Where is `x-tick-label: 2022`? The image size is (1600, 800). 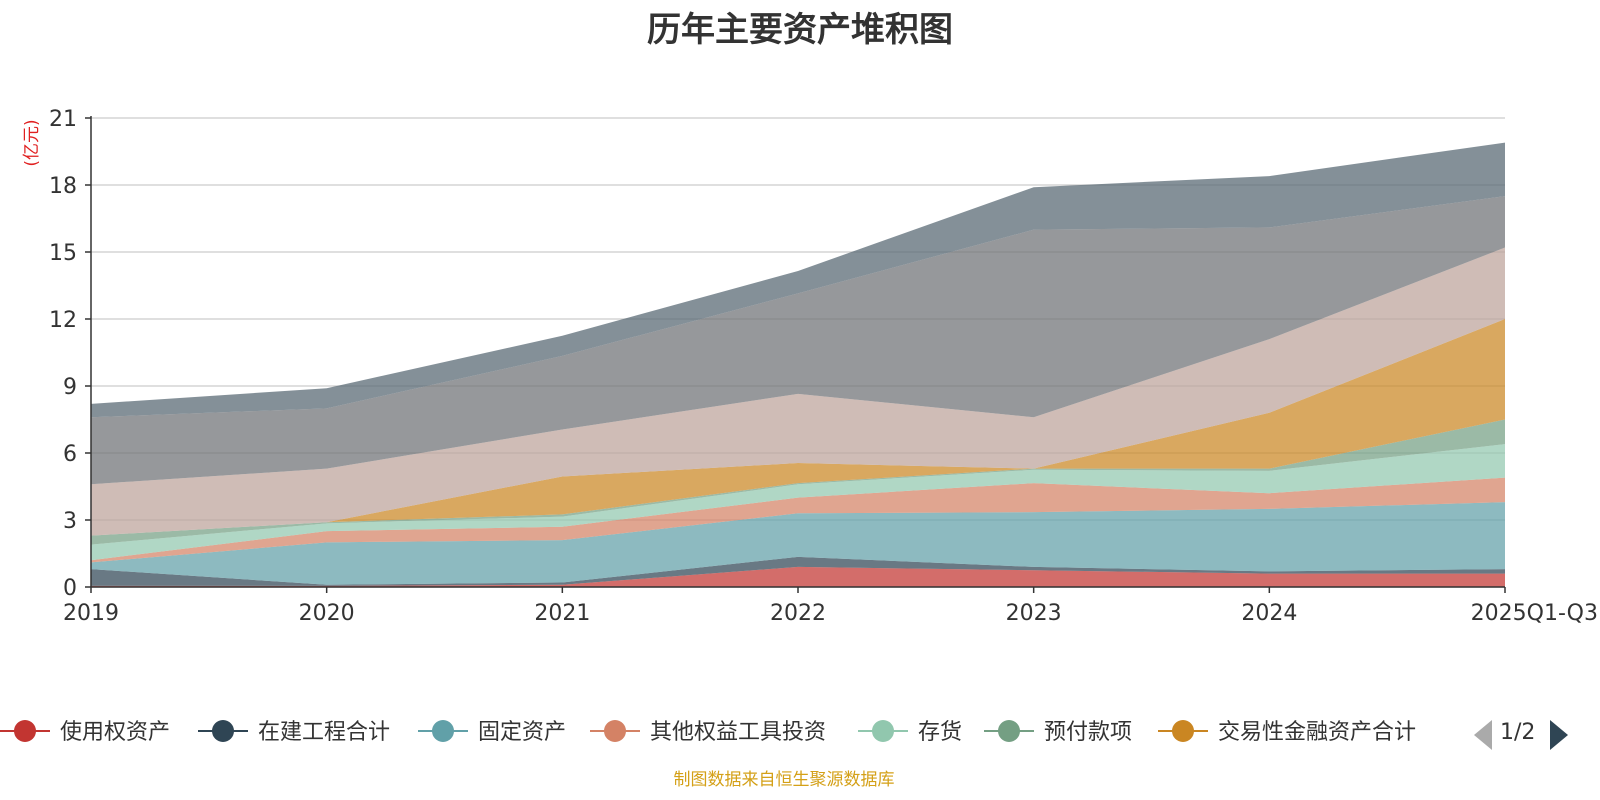 x-tick-label: 2022 is located at coordinates (798, 613).